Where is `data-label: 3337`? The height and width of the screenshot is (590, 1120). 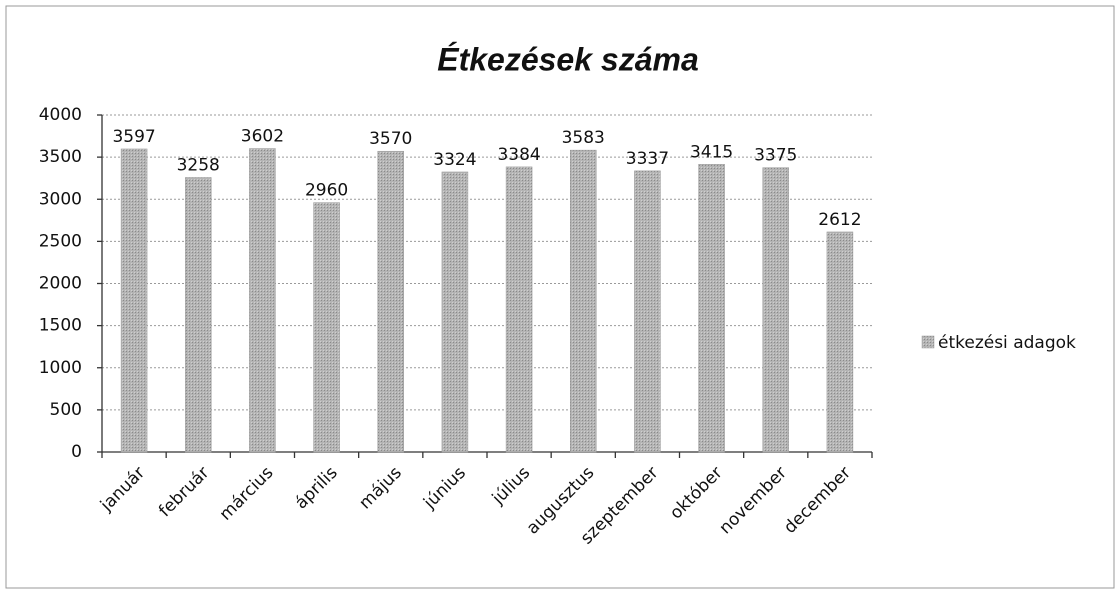 data-label: 3337 is located at coordinates (647, 159).